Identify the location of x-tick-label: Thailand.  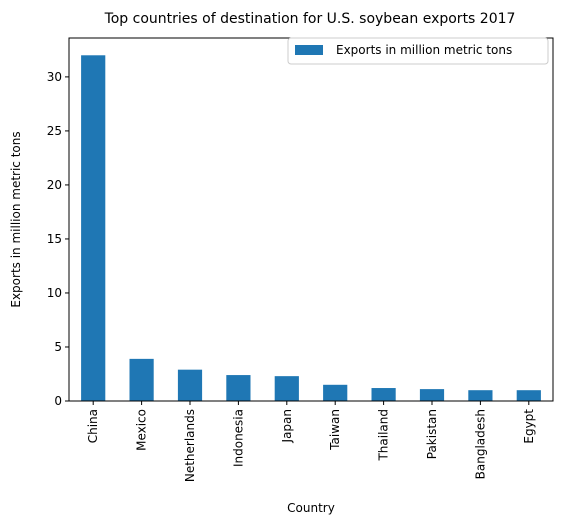
(384, 435).